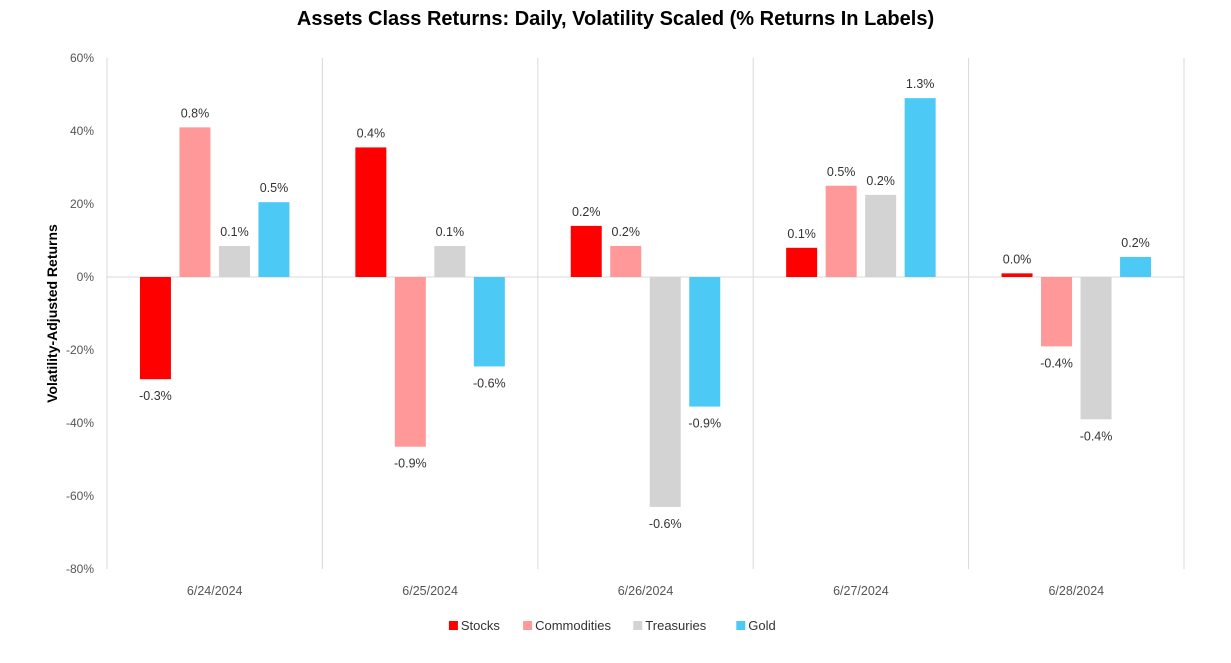 This screenshot has height=663, width=1231. I want to click on y-tick-label: -20%, so click(80, 350).